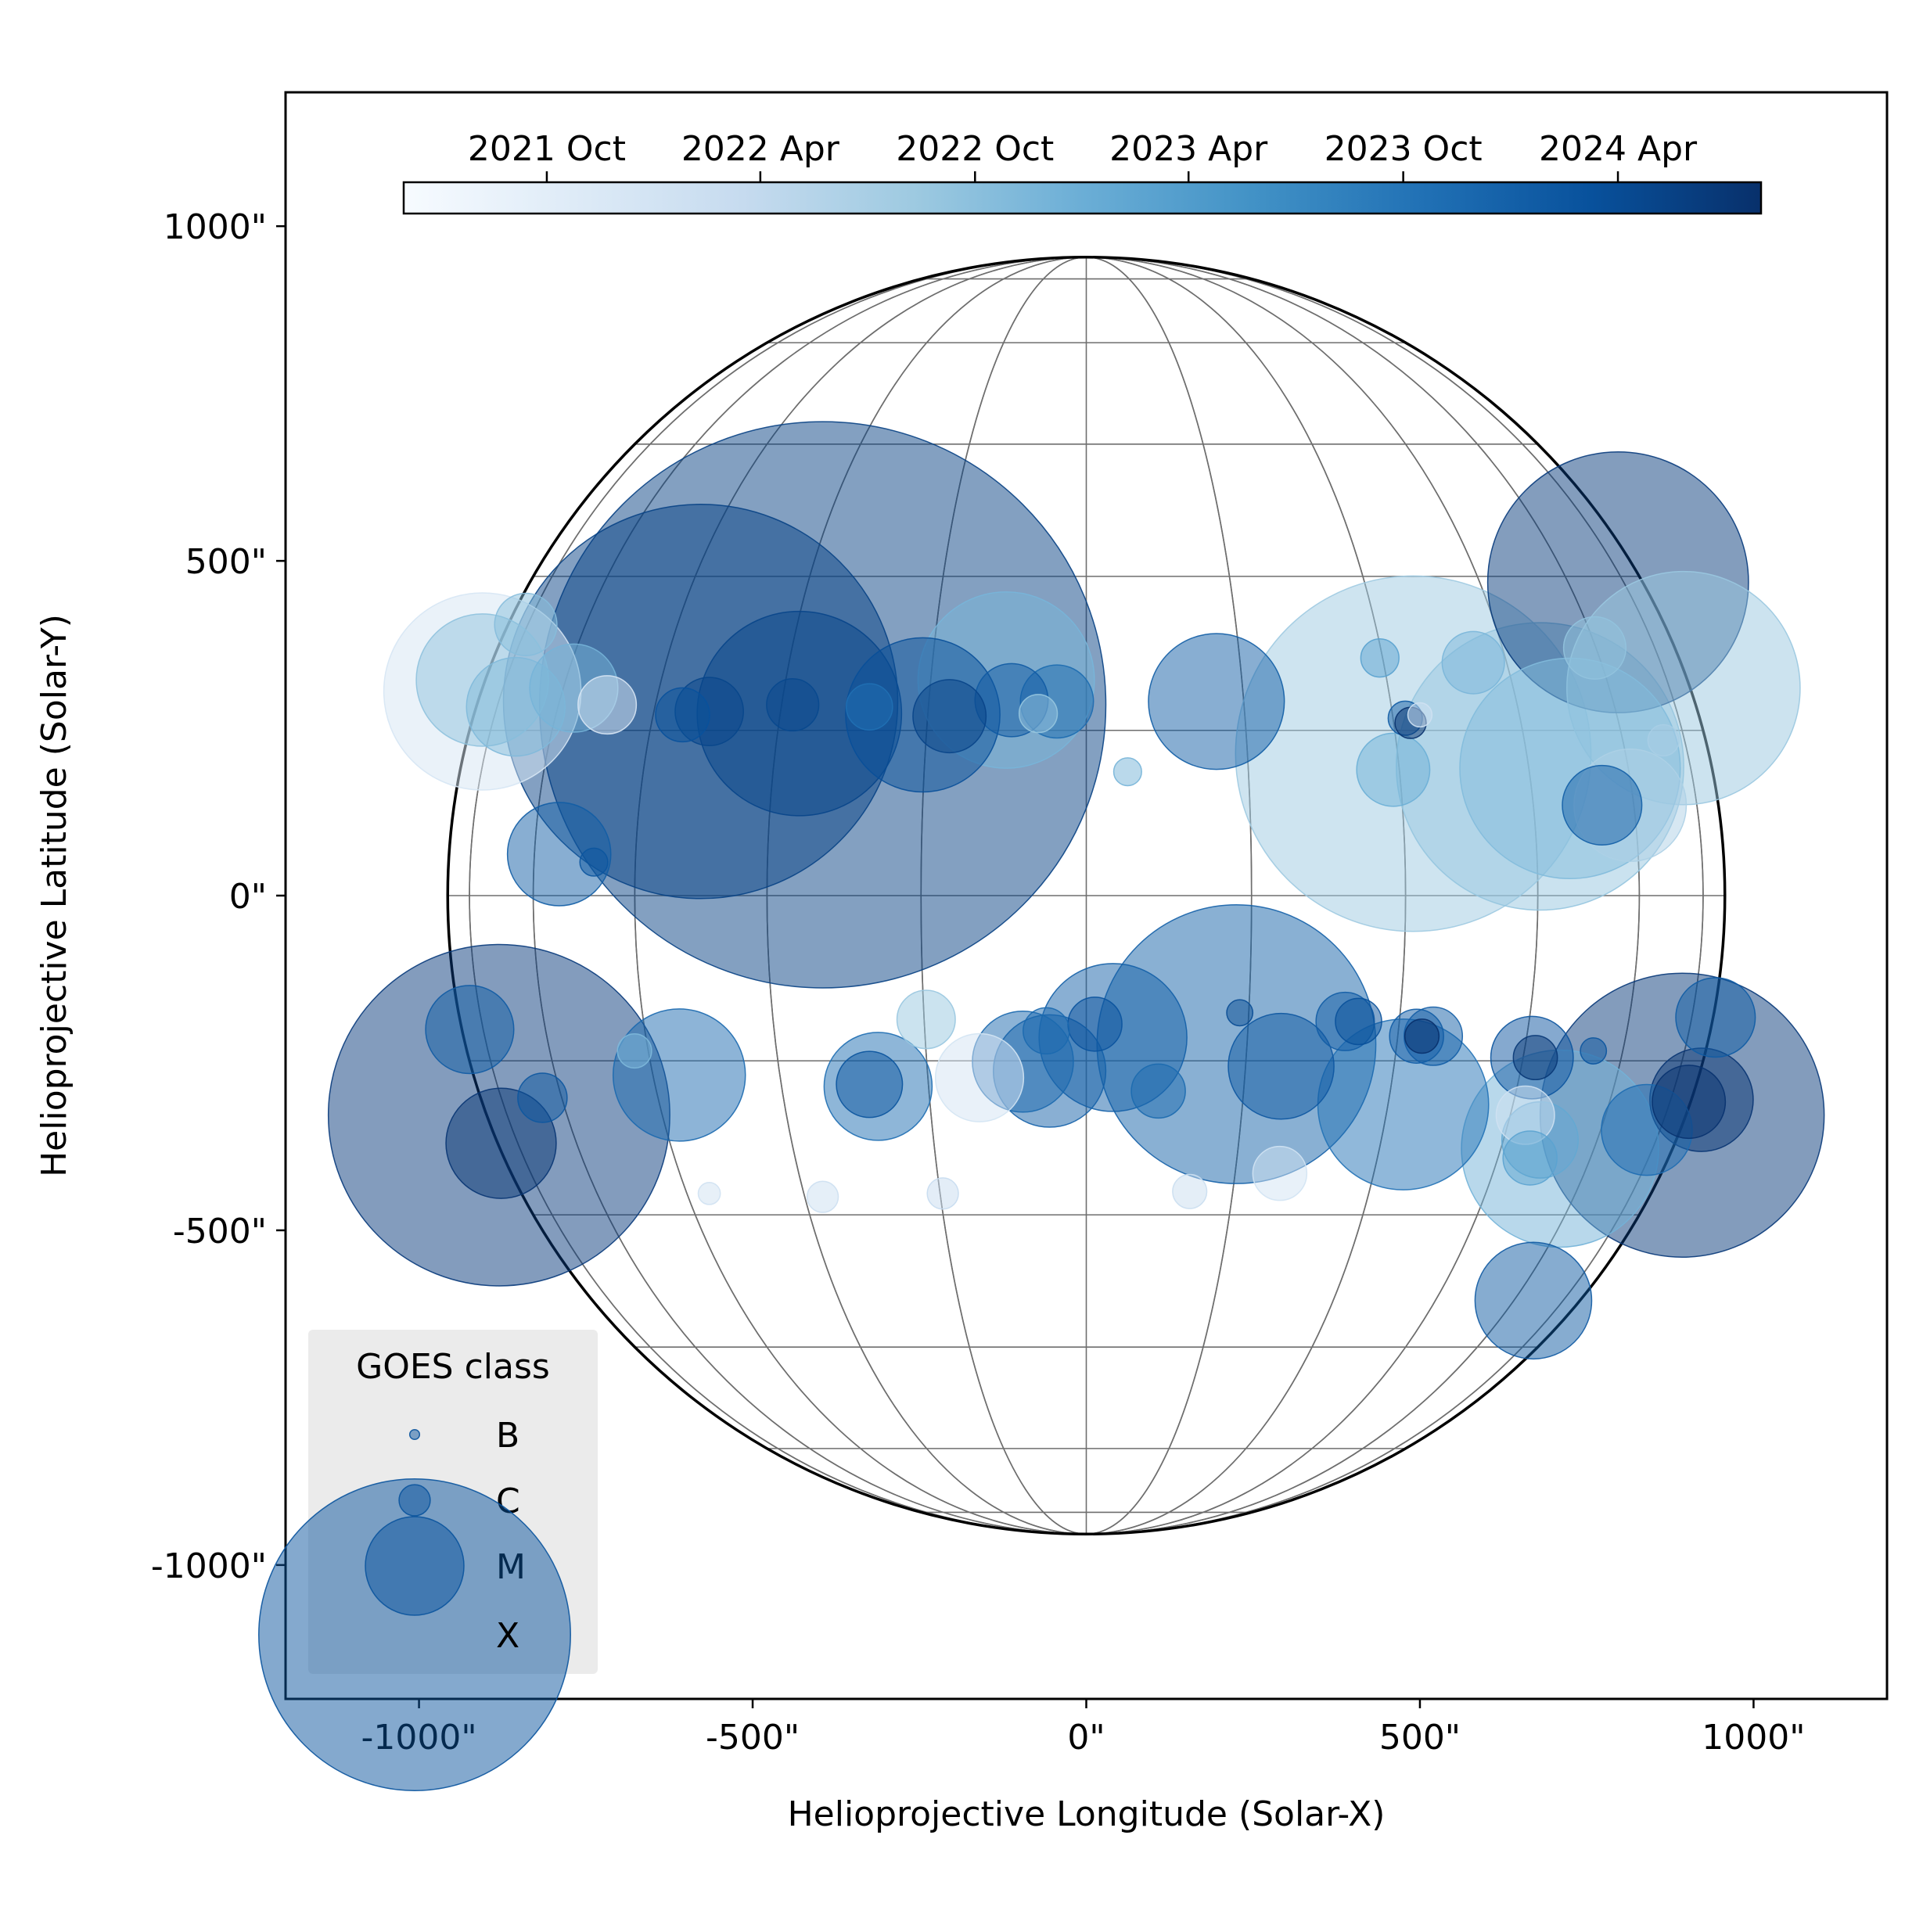  What do you see at coordinates (1082, 198) in the screenshot?
I see `colorbar-gradient` at bounding box center [1082, 198].